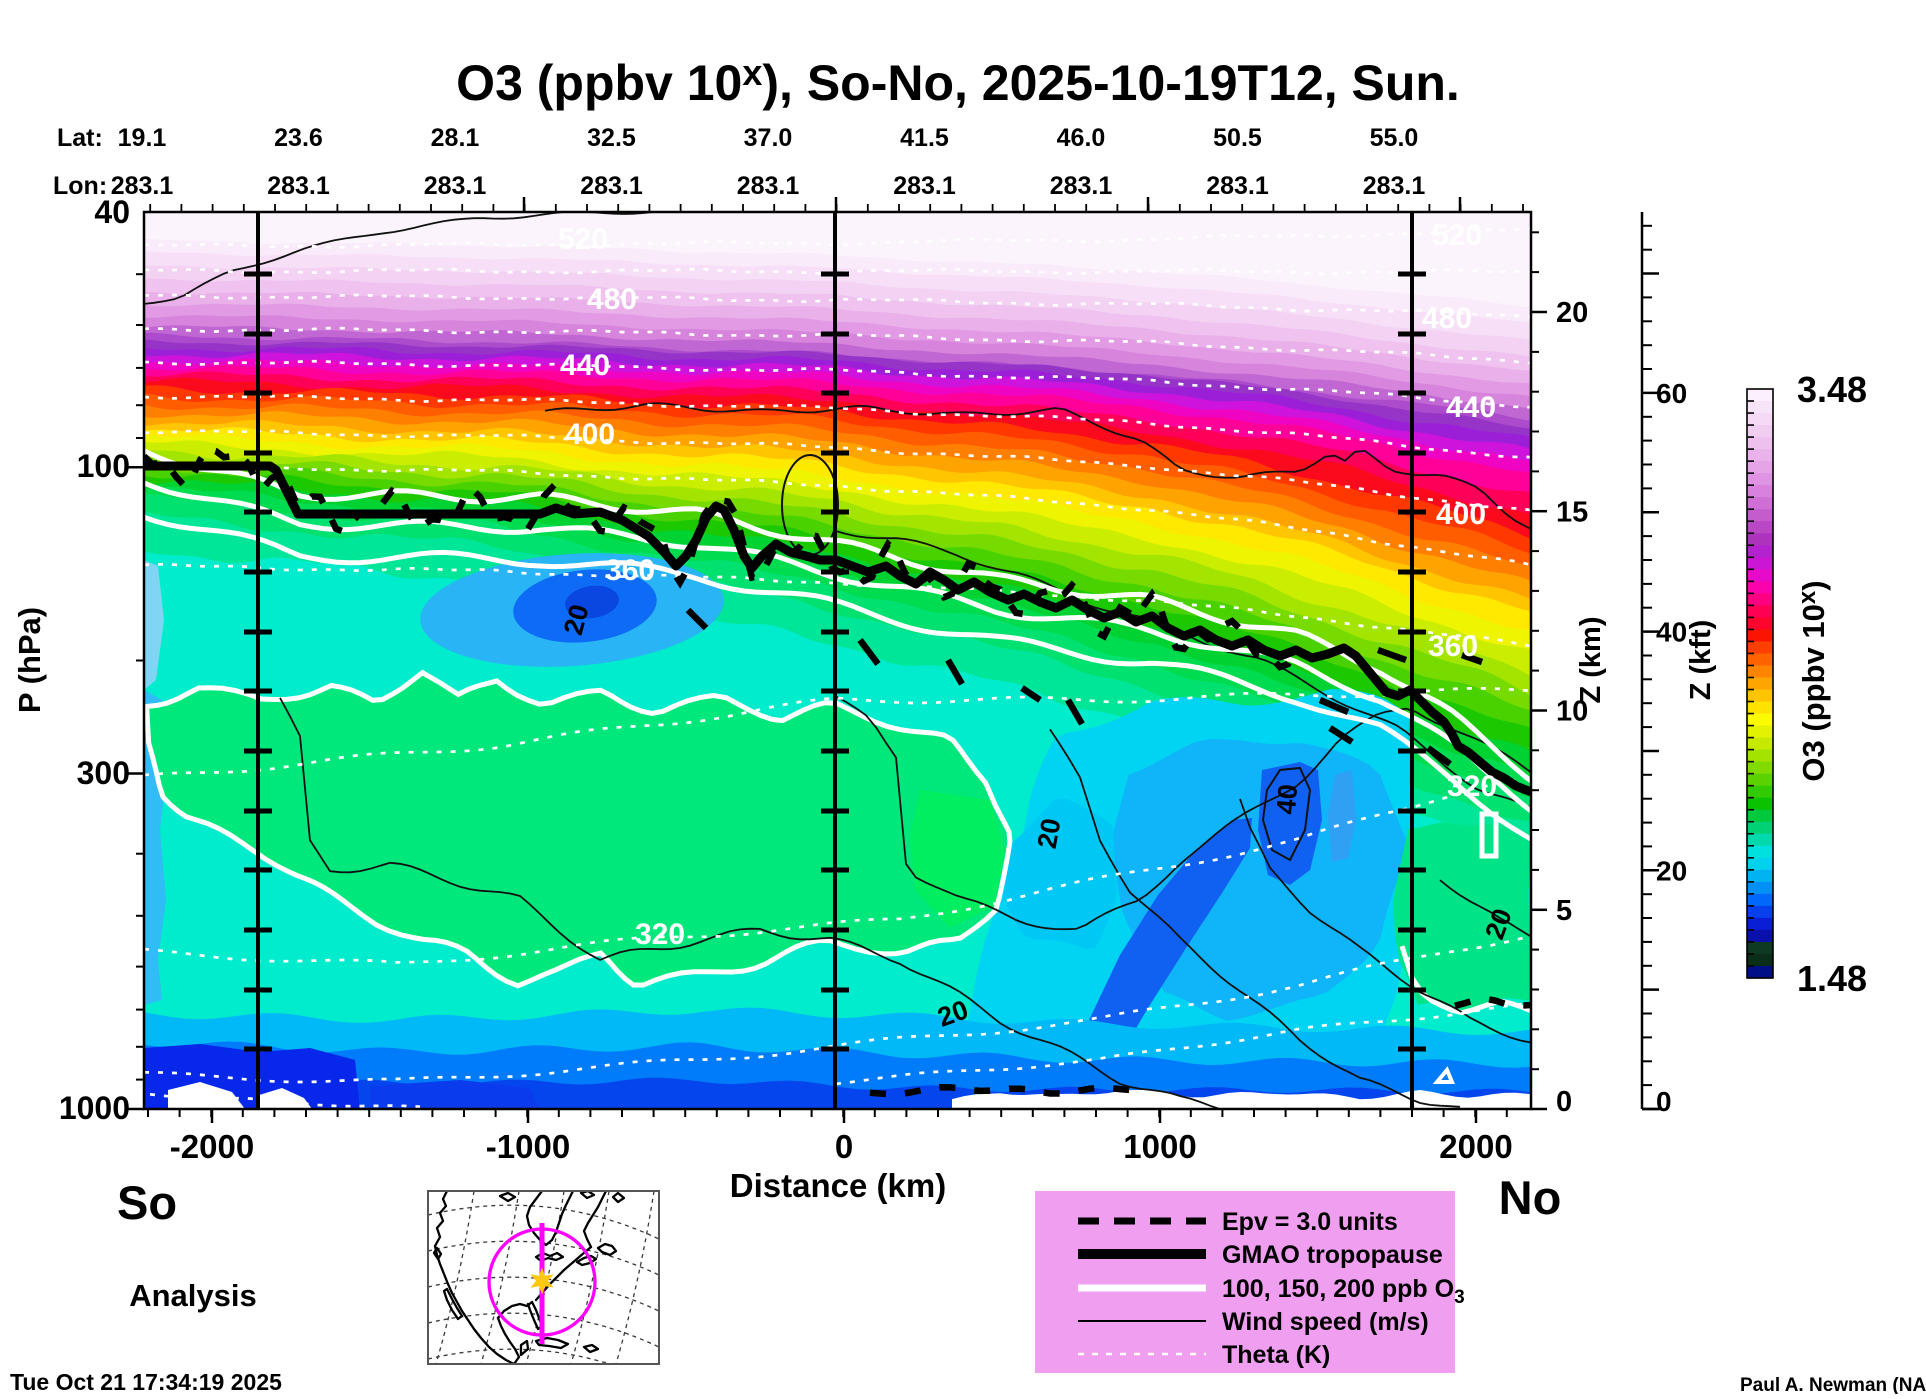 The height and width of the screenshot is (1399, 1926). Describe the element at coordinates (1832, 978) in the screenshot. I see `svg-text: 1.48` at that location.